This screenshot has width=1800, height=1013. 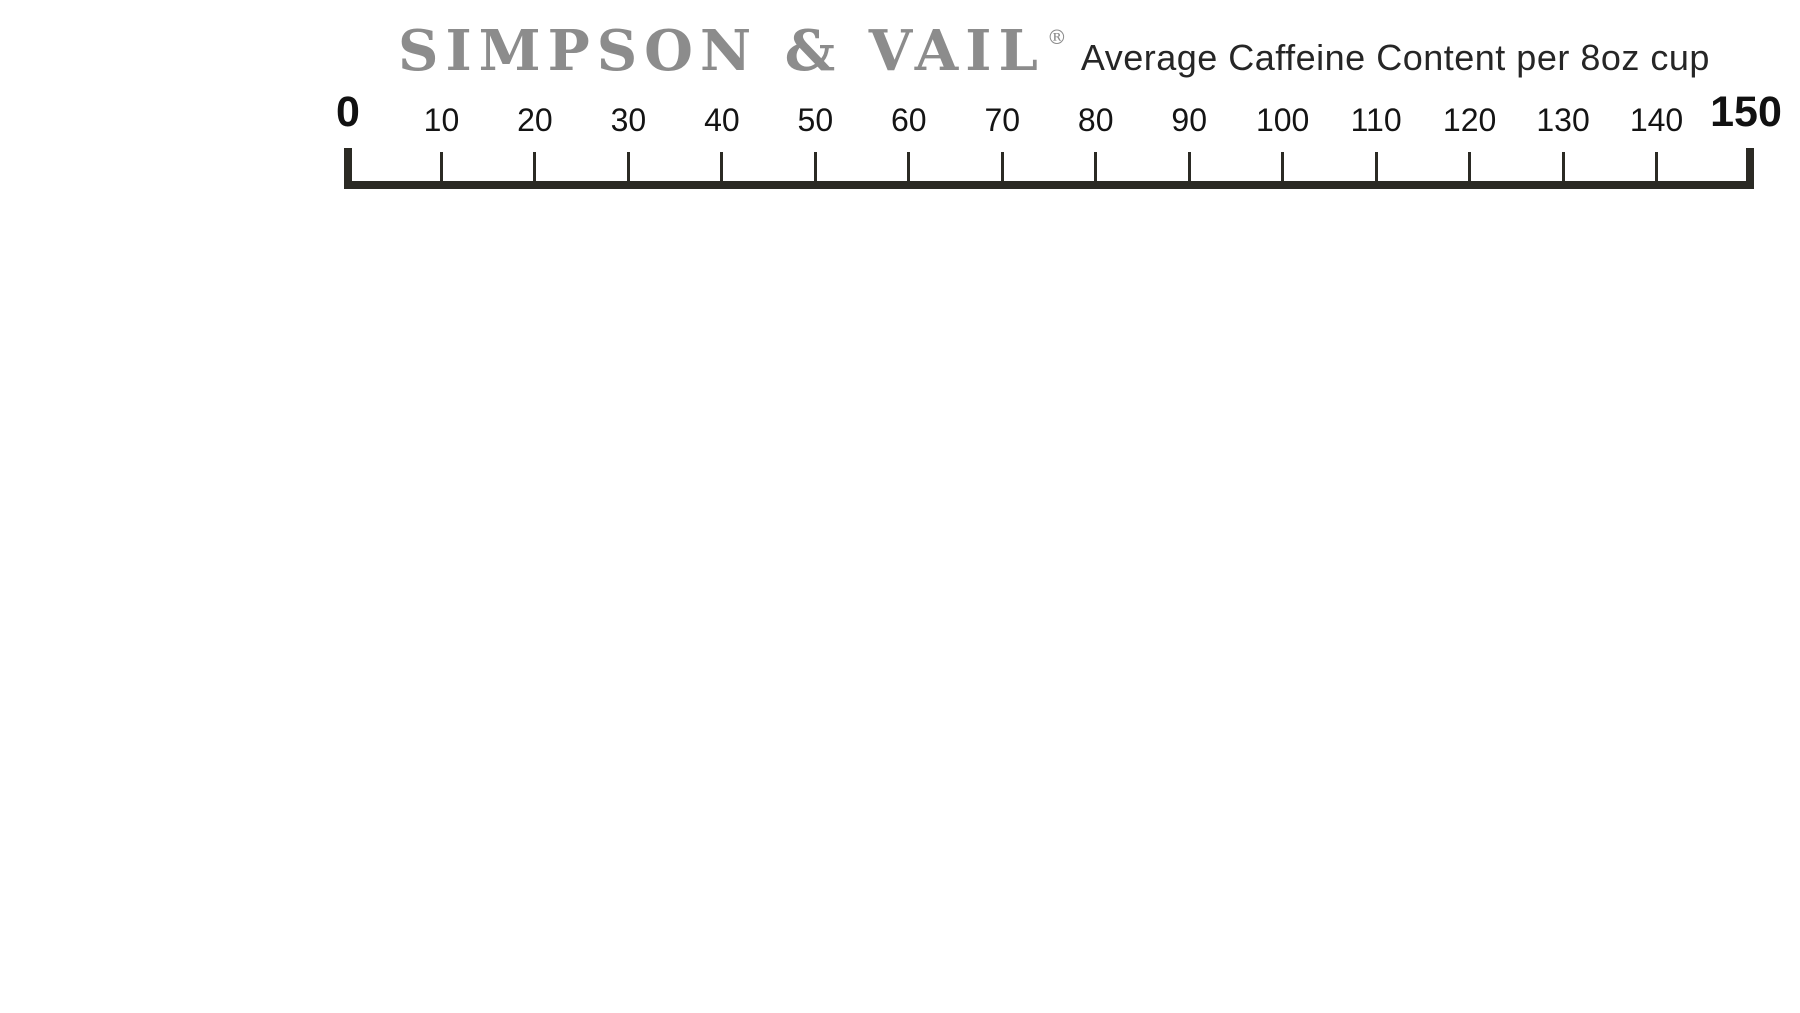 I want to click on x-axis-tick-label: 120, so click(x=1469, y=120).